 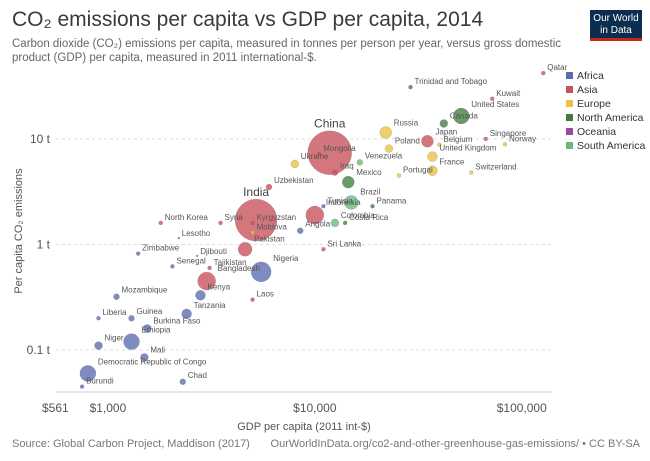 I want to click on legend-label: South America, so click(x=611, y=146).